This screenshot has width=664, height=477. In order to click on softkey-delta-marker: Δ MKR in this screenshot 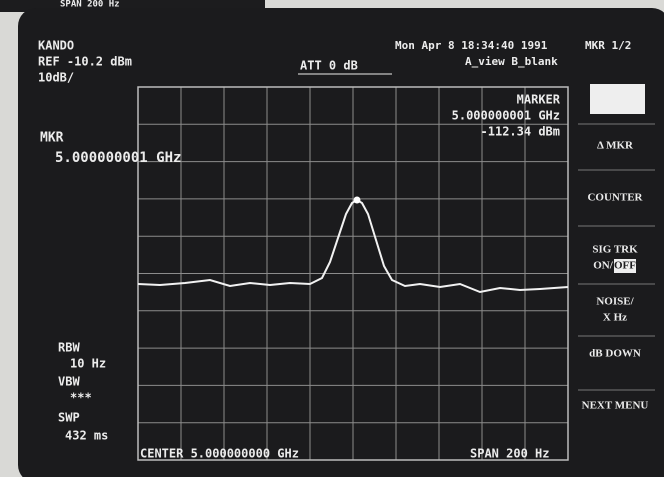, I will do `click(615, 146)`.